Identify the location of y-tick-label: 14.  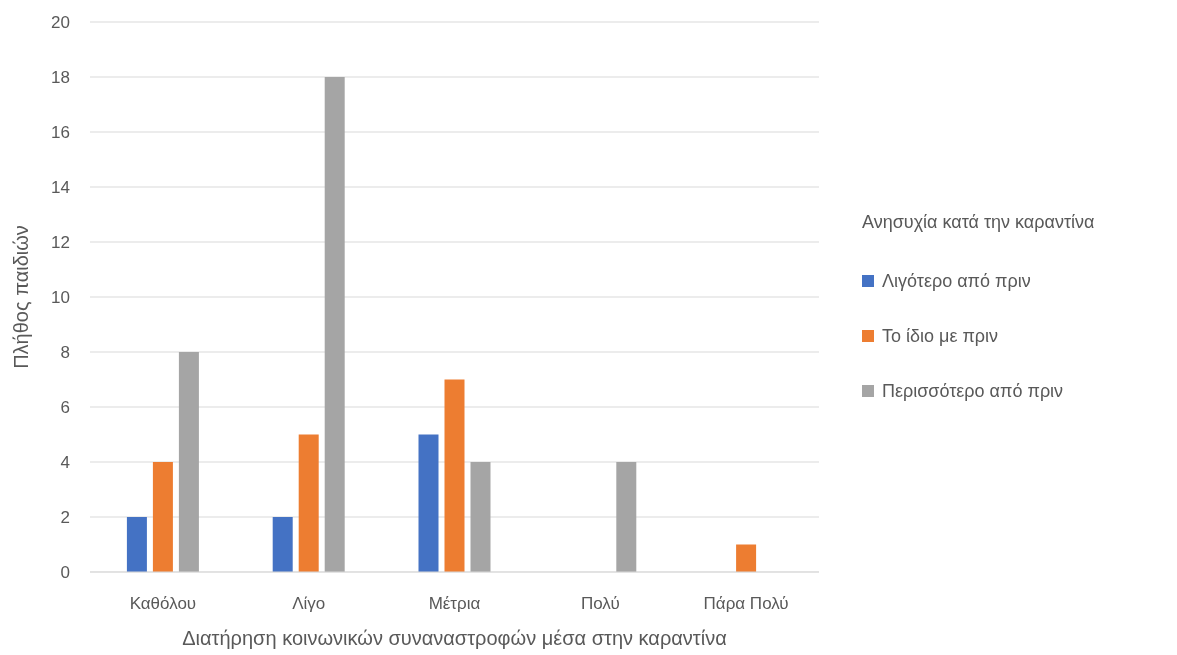
(60, 187).